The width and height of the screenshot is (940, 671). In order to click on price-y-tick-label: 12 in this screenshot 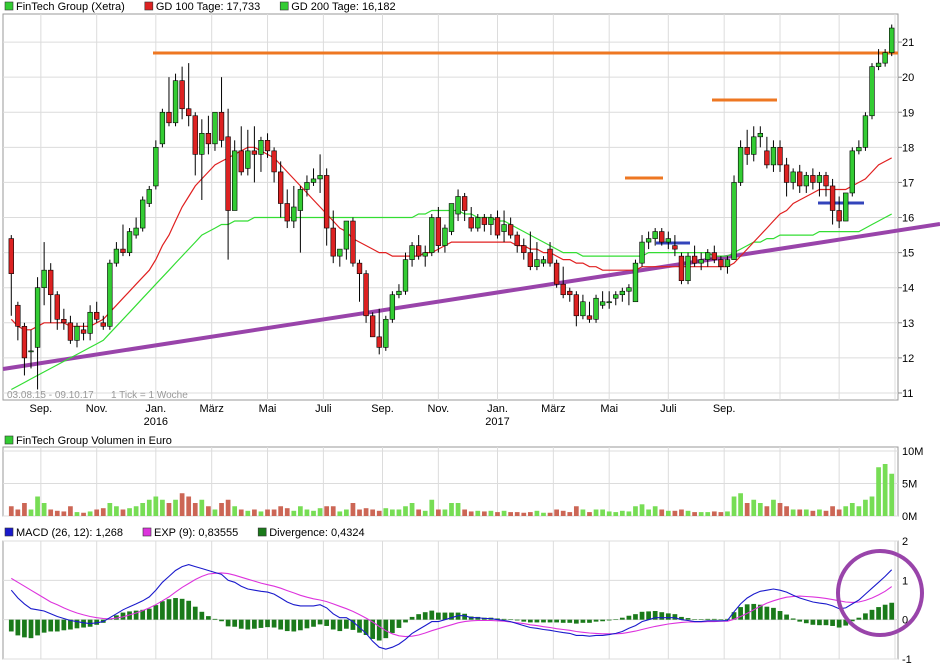, I will do `click(908, 359)`.